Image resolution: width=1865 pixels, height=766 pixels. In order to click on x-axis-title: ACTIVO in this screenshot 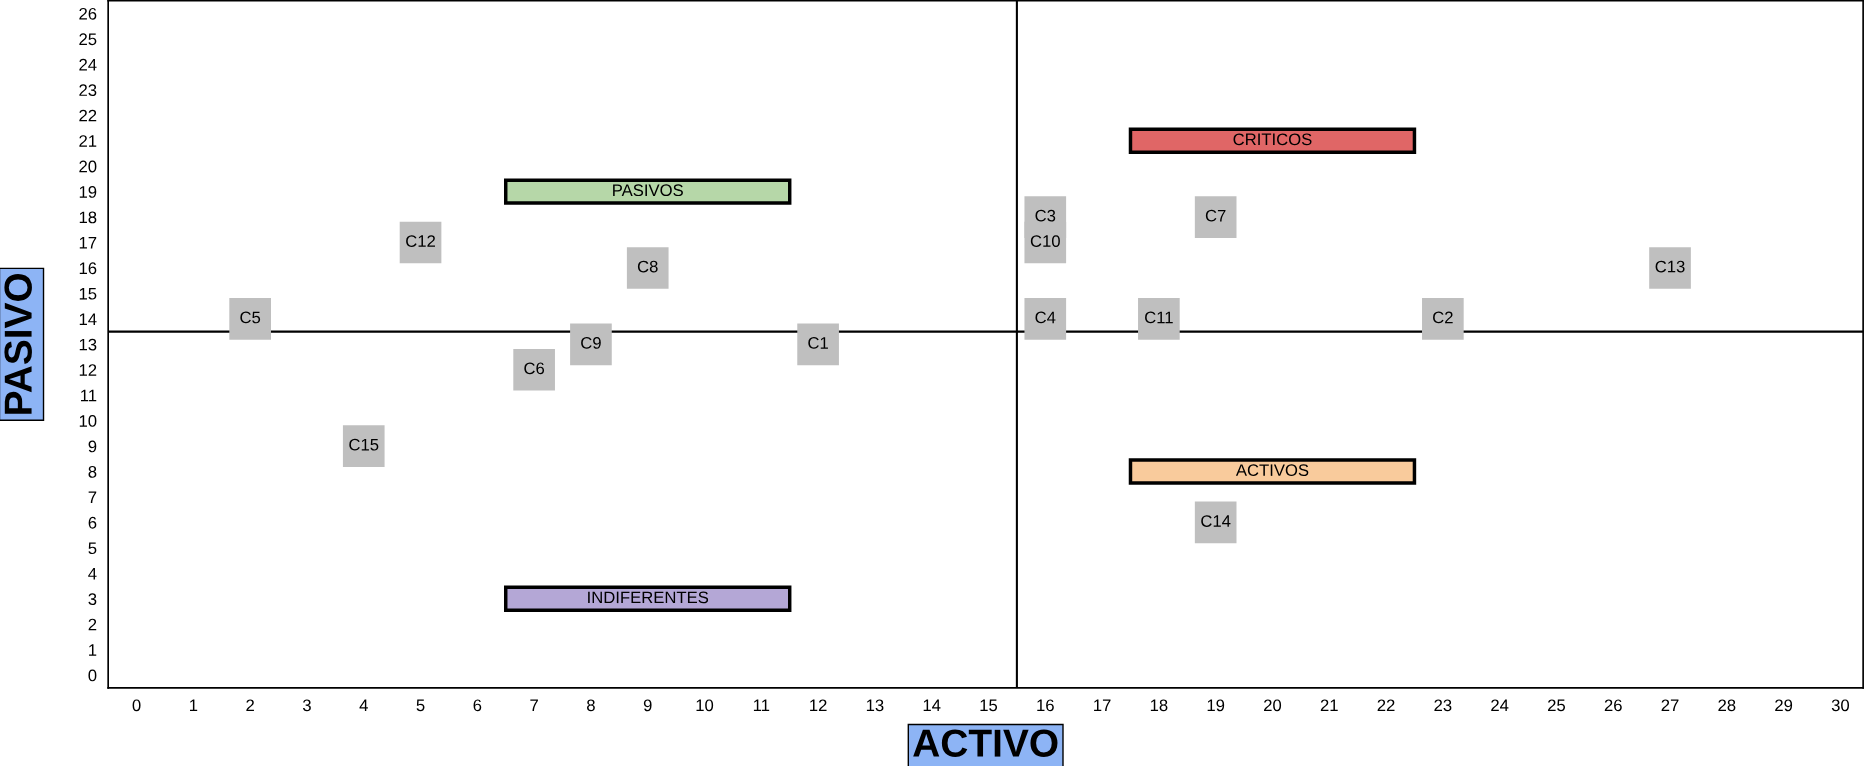, I will do `click(985, 743)`.